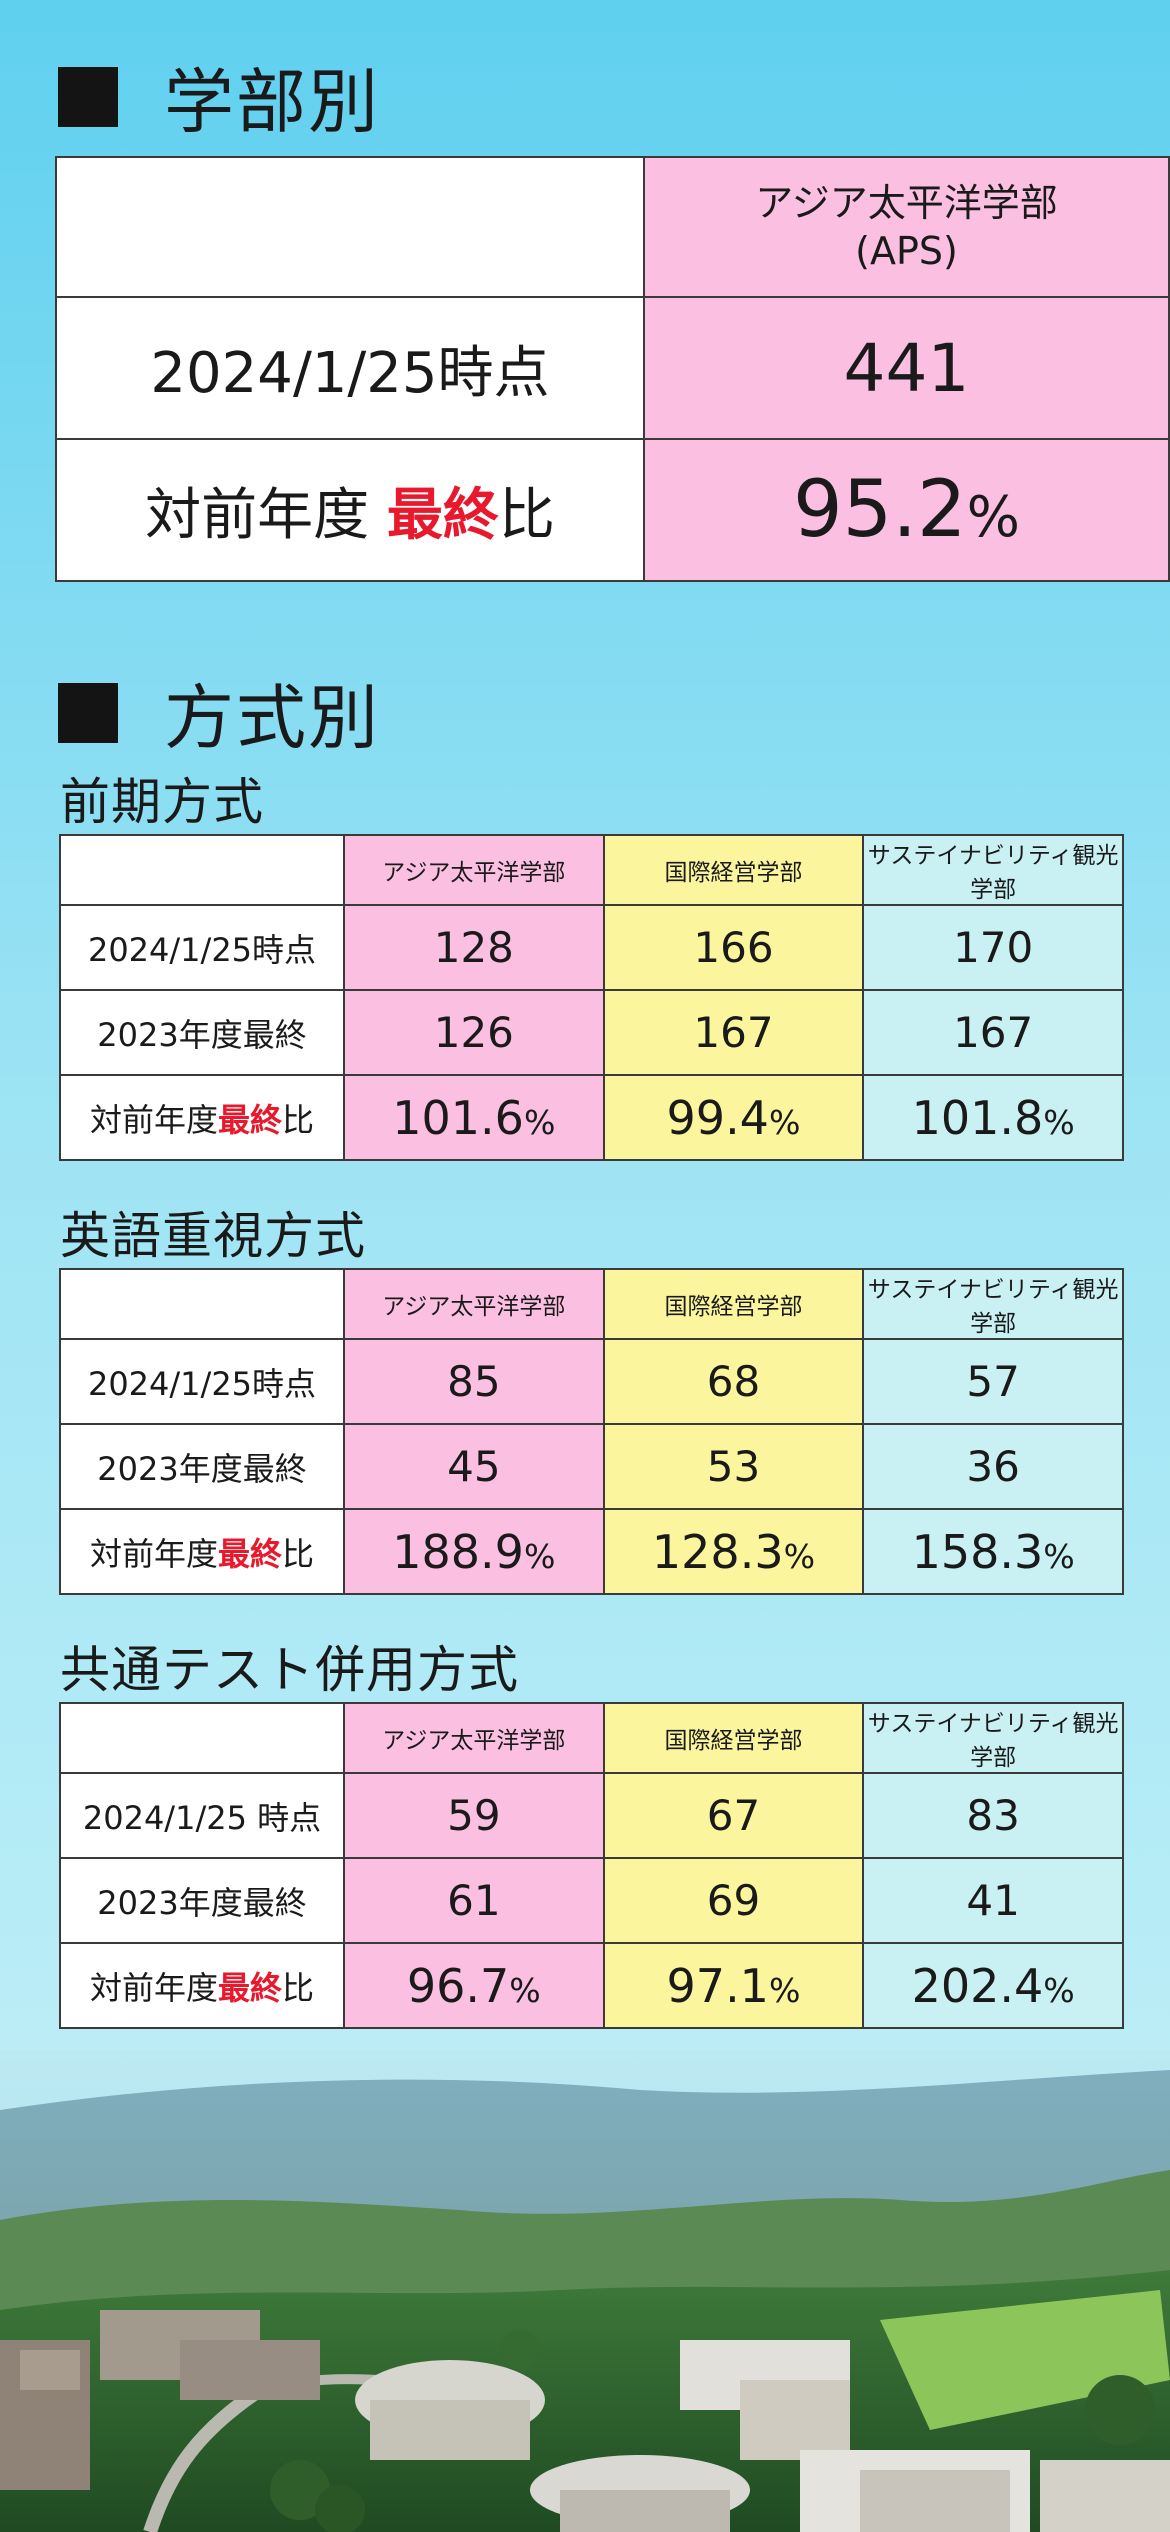 This screenshot has width=1170, height=2532. I want to click on faculty-abbr: (APS), so click(906, 251).